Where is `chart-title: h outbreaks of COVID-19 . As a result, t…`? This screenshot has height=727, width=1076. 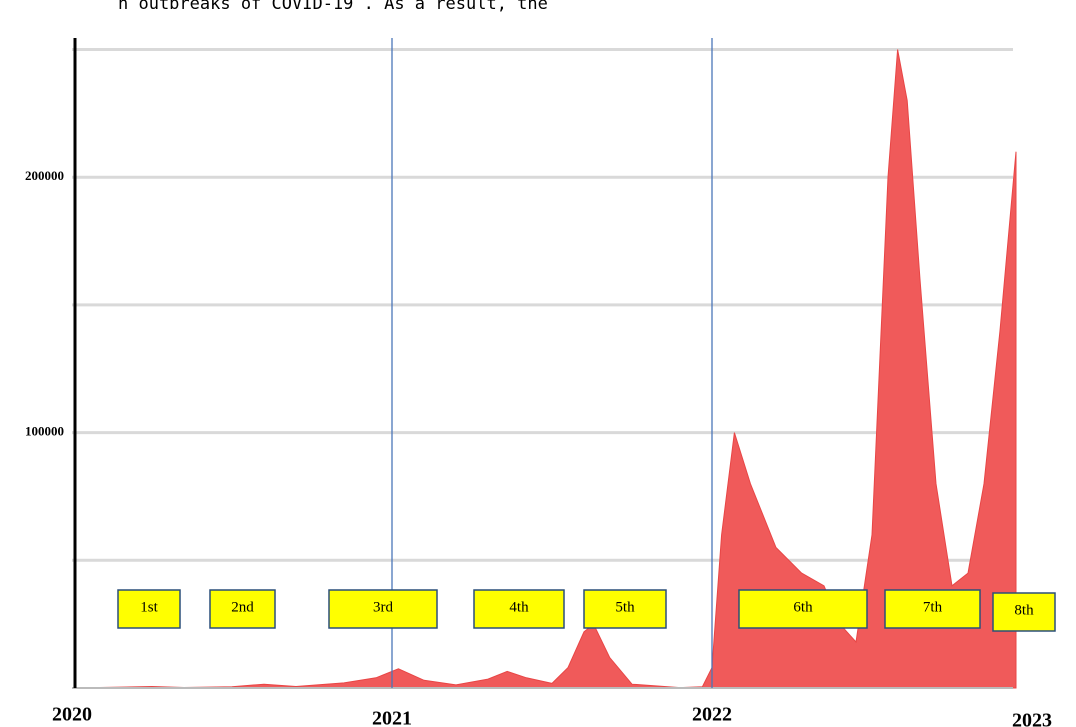
chart-title: h outbreaks of COVID-19 . As a result, t… is located at coordinates (333, 7).